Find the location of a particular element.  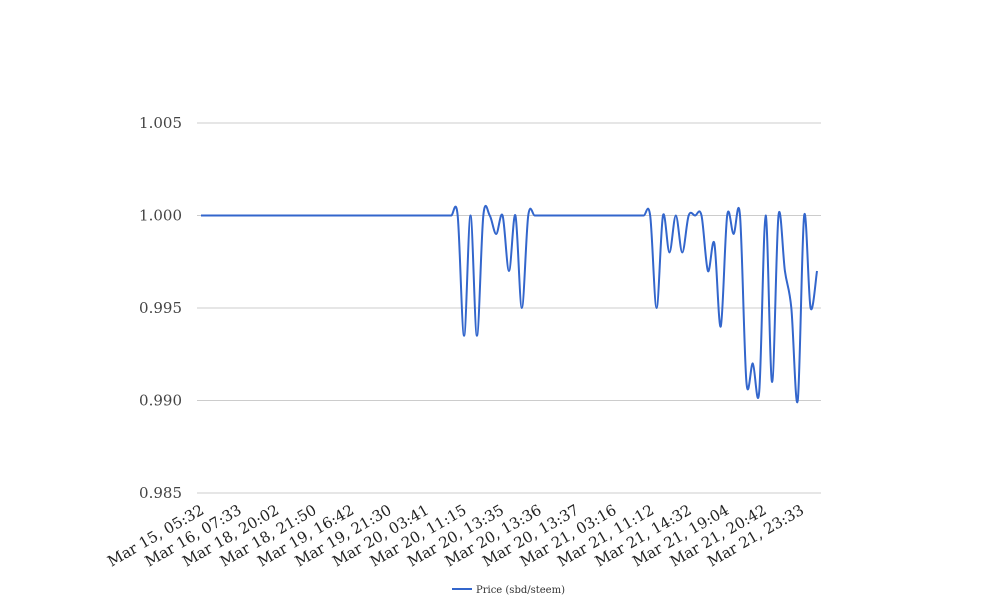

y-tick-label: 0.995 is located at coordinates (160, 308).